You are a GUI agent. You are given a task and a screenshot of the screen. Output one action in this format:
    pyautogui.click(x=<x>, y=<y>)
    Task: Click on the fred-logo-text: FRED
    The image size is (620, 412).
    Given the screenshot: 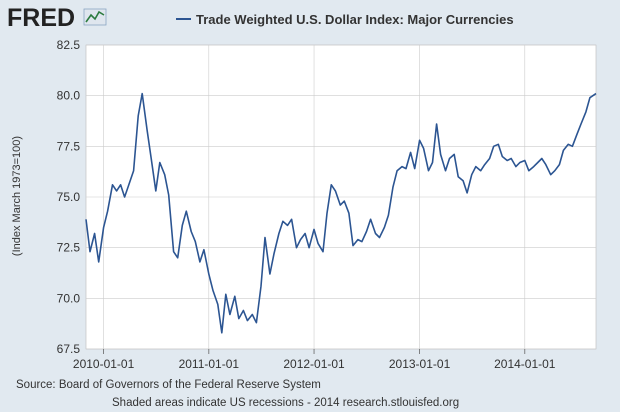 What is the action you would take?
    pyautogui.click(x=41, y=18)
    